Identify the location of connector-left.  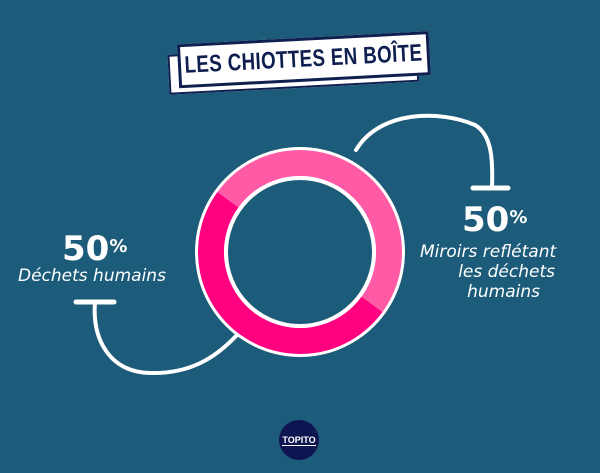
(165, 338).